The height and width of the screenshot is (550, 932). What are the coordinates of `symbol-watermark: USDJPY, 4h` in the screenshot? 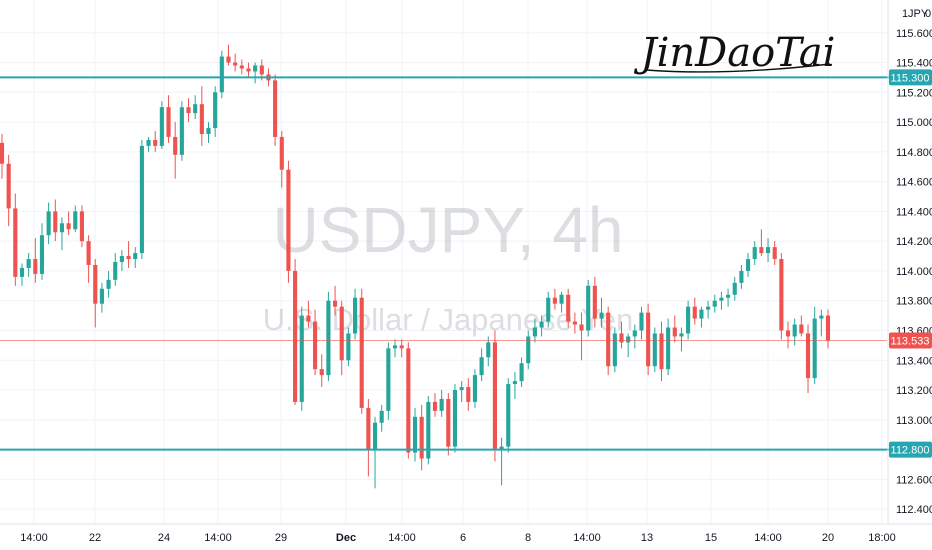 It's located at (448, 230).